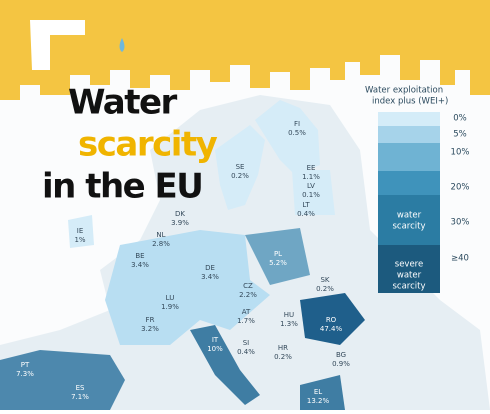  What do you see at coordinates (150, 329) in the screenshot?
I see `country-value: 3.2%` at bounding box center [150, 329].